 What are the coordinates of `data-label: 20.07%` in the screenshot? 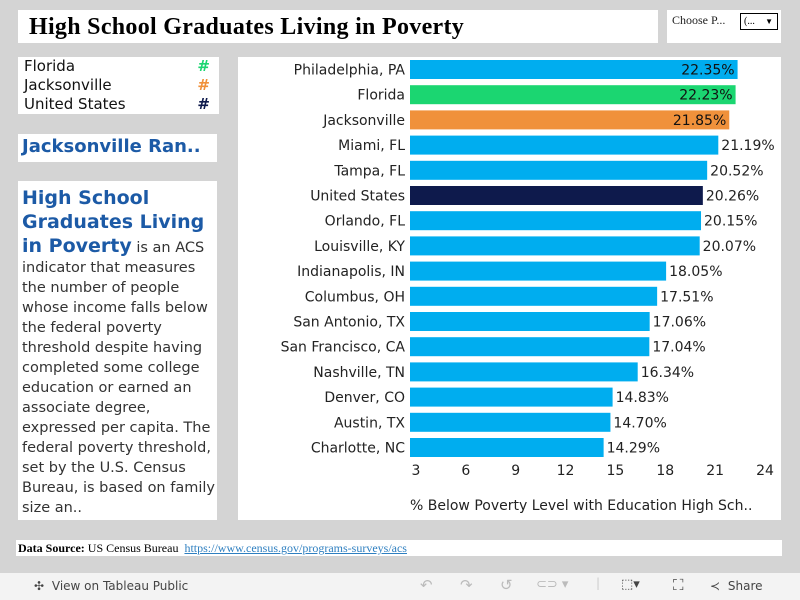 It's located at (729, 247).